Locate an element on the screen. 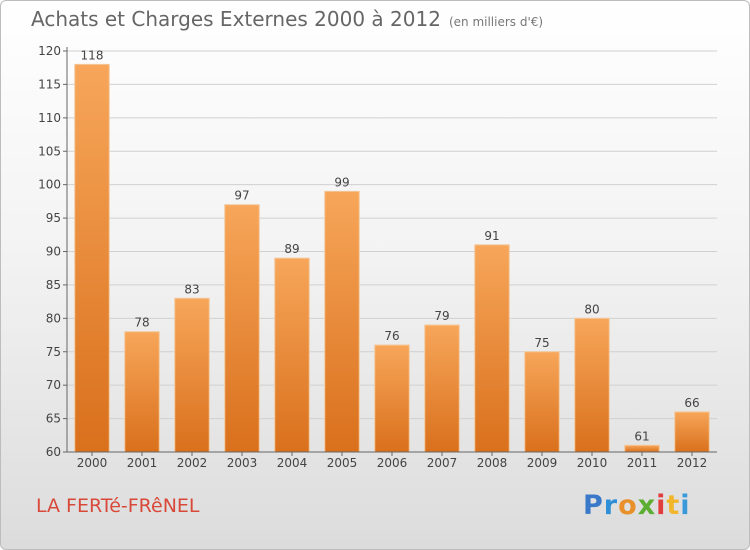  x-tick-label: 2004 is located at coordinates (292, 463).